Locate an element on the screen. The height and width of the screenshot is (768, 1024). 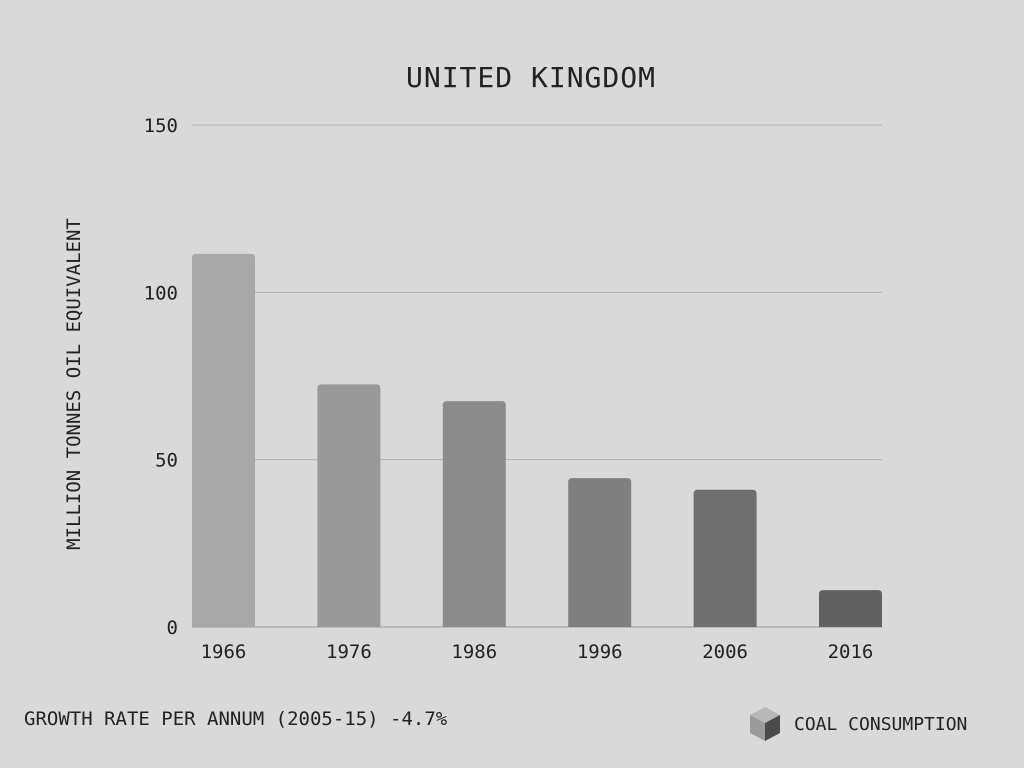
bar-1986 is located at coordinates (474, 514).